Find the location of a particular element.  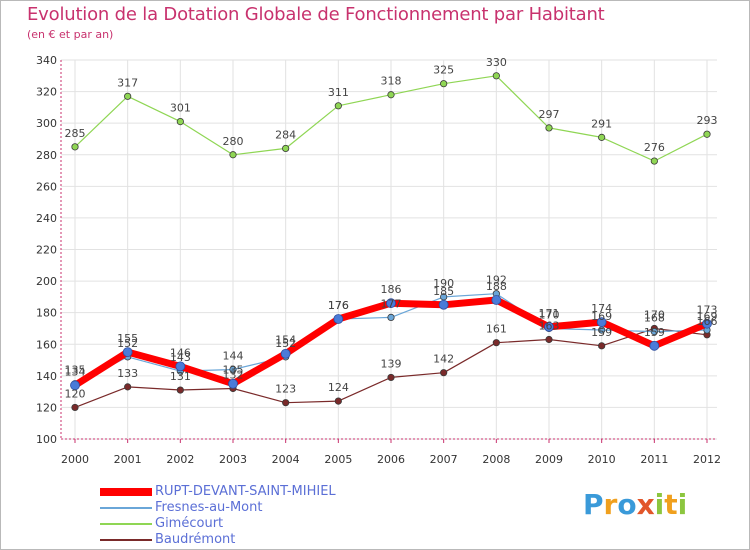

chart-subtitle: (en € et par an) is located at coordinates (70, 34).